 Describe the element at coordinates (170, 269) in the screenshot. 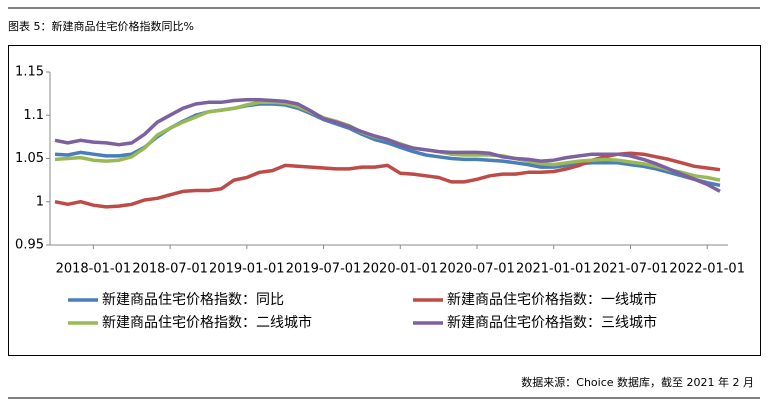

I see `x-tick-label: 2018-07-01` at that location.